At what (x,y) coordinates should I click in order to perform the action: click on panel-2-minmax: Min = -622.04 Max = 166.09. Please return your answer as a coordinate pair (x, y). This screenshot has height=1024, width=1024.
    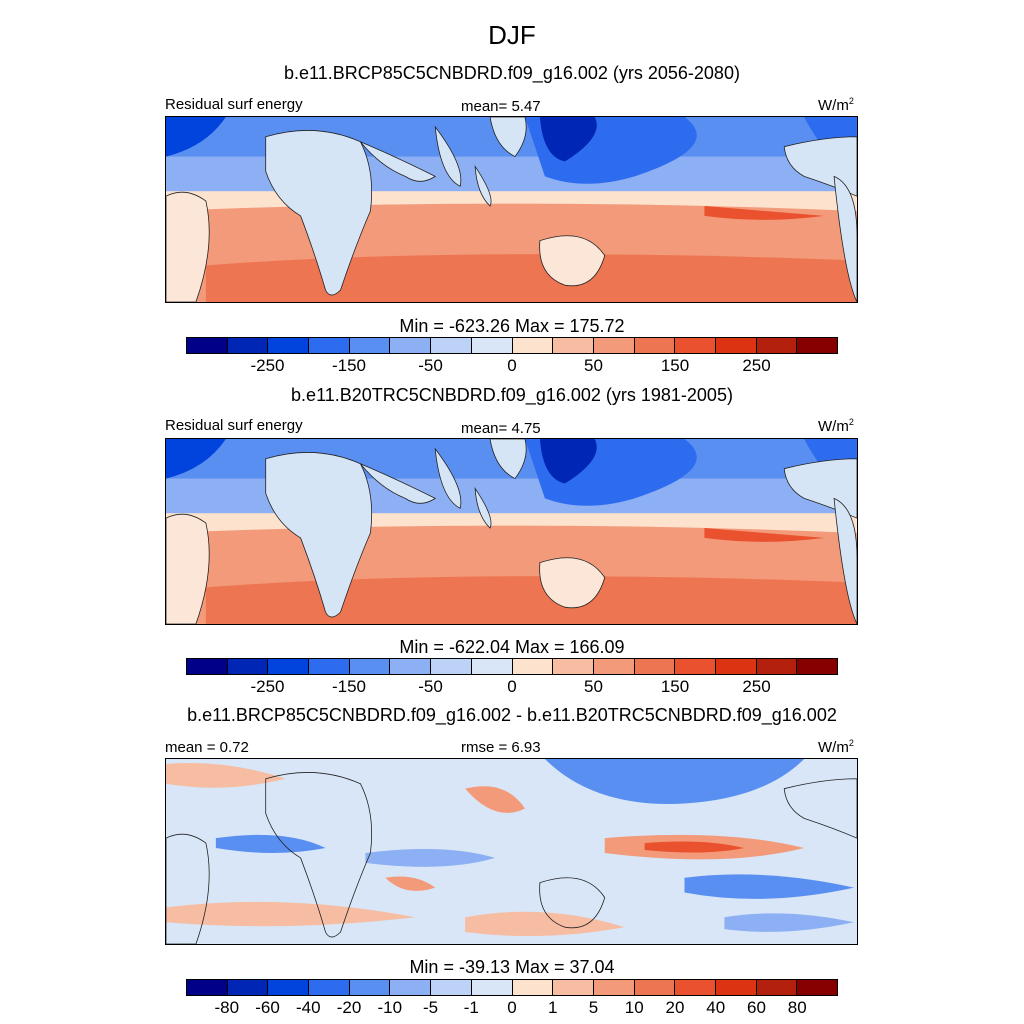
    Looking at the image, I should click on (512, 647).